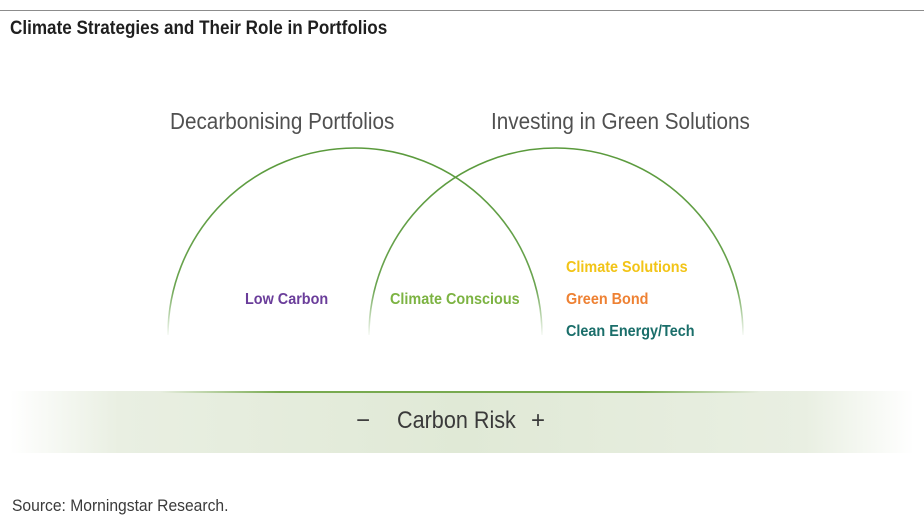  What do you see at coordinates (627, 267) in the screenshot?
I see `climate-solutions-label: Climate Solutions` at bounding box center [627, 267].